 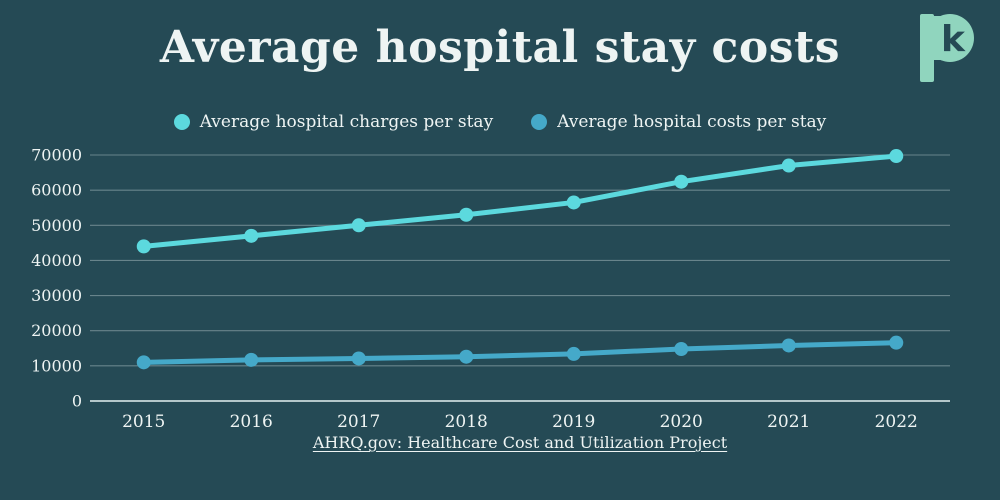 I want to click on peterson-kff-logo: k, so click(x=947, y=48).